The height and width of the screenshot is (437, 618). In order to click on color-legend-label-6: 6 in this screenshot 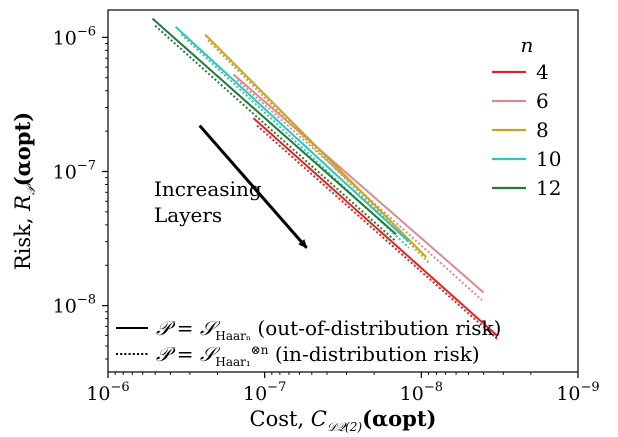, I will do `click(542, 101)`.